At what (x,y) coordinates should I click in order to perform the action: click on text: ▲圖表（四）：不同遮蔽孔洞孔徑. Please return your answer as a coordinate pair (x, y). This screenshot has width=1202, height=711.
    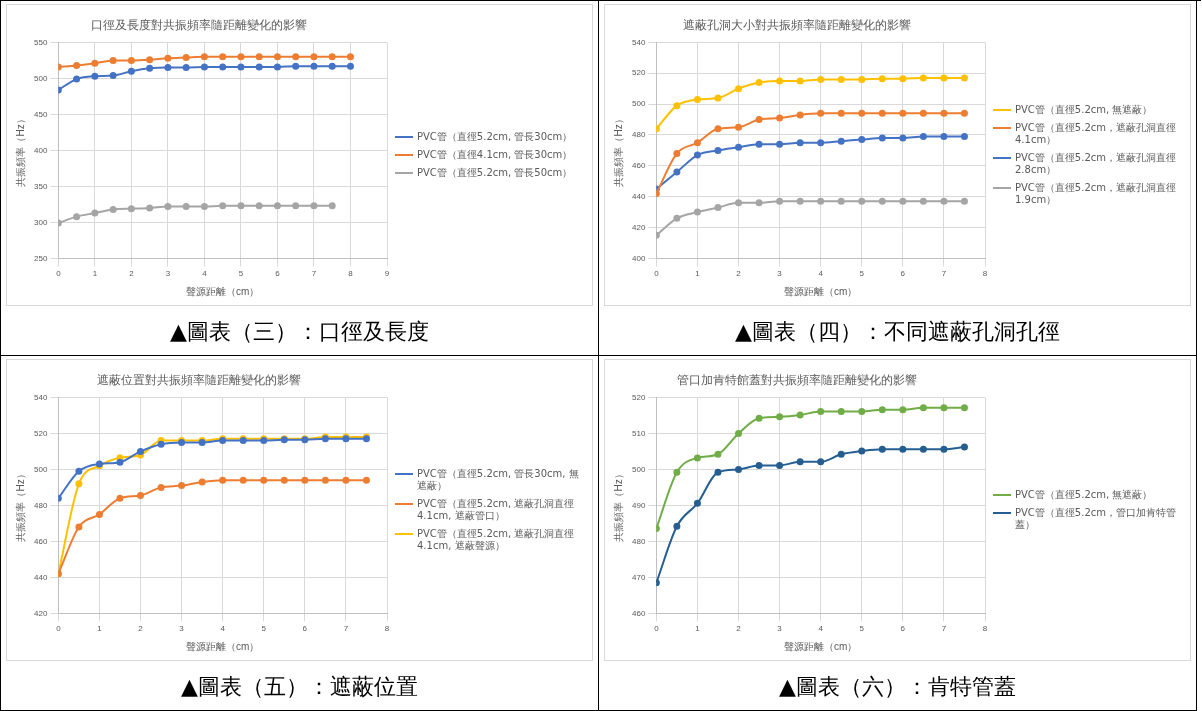
    Looking at the image, I should click on (897, 332).